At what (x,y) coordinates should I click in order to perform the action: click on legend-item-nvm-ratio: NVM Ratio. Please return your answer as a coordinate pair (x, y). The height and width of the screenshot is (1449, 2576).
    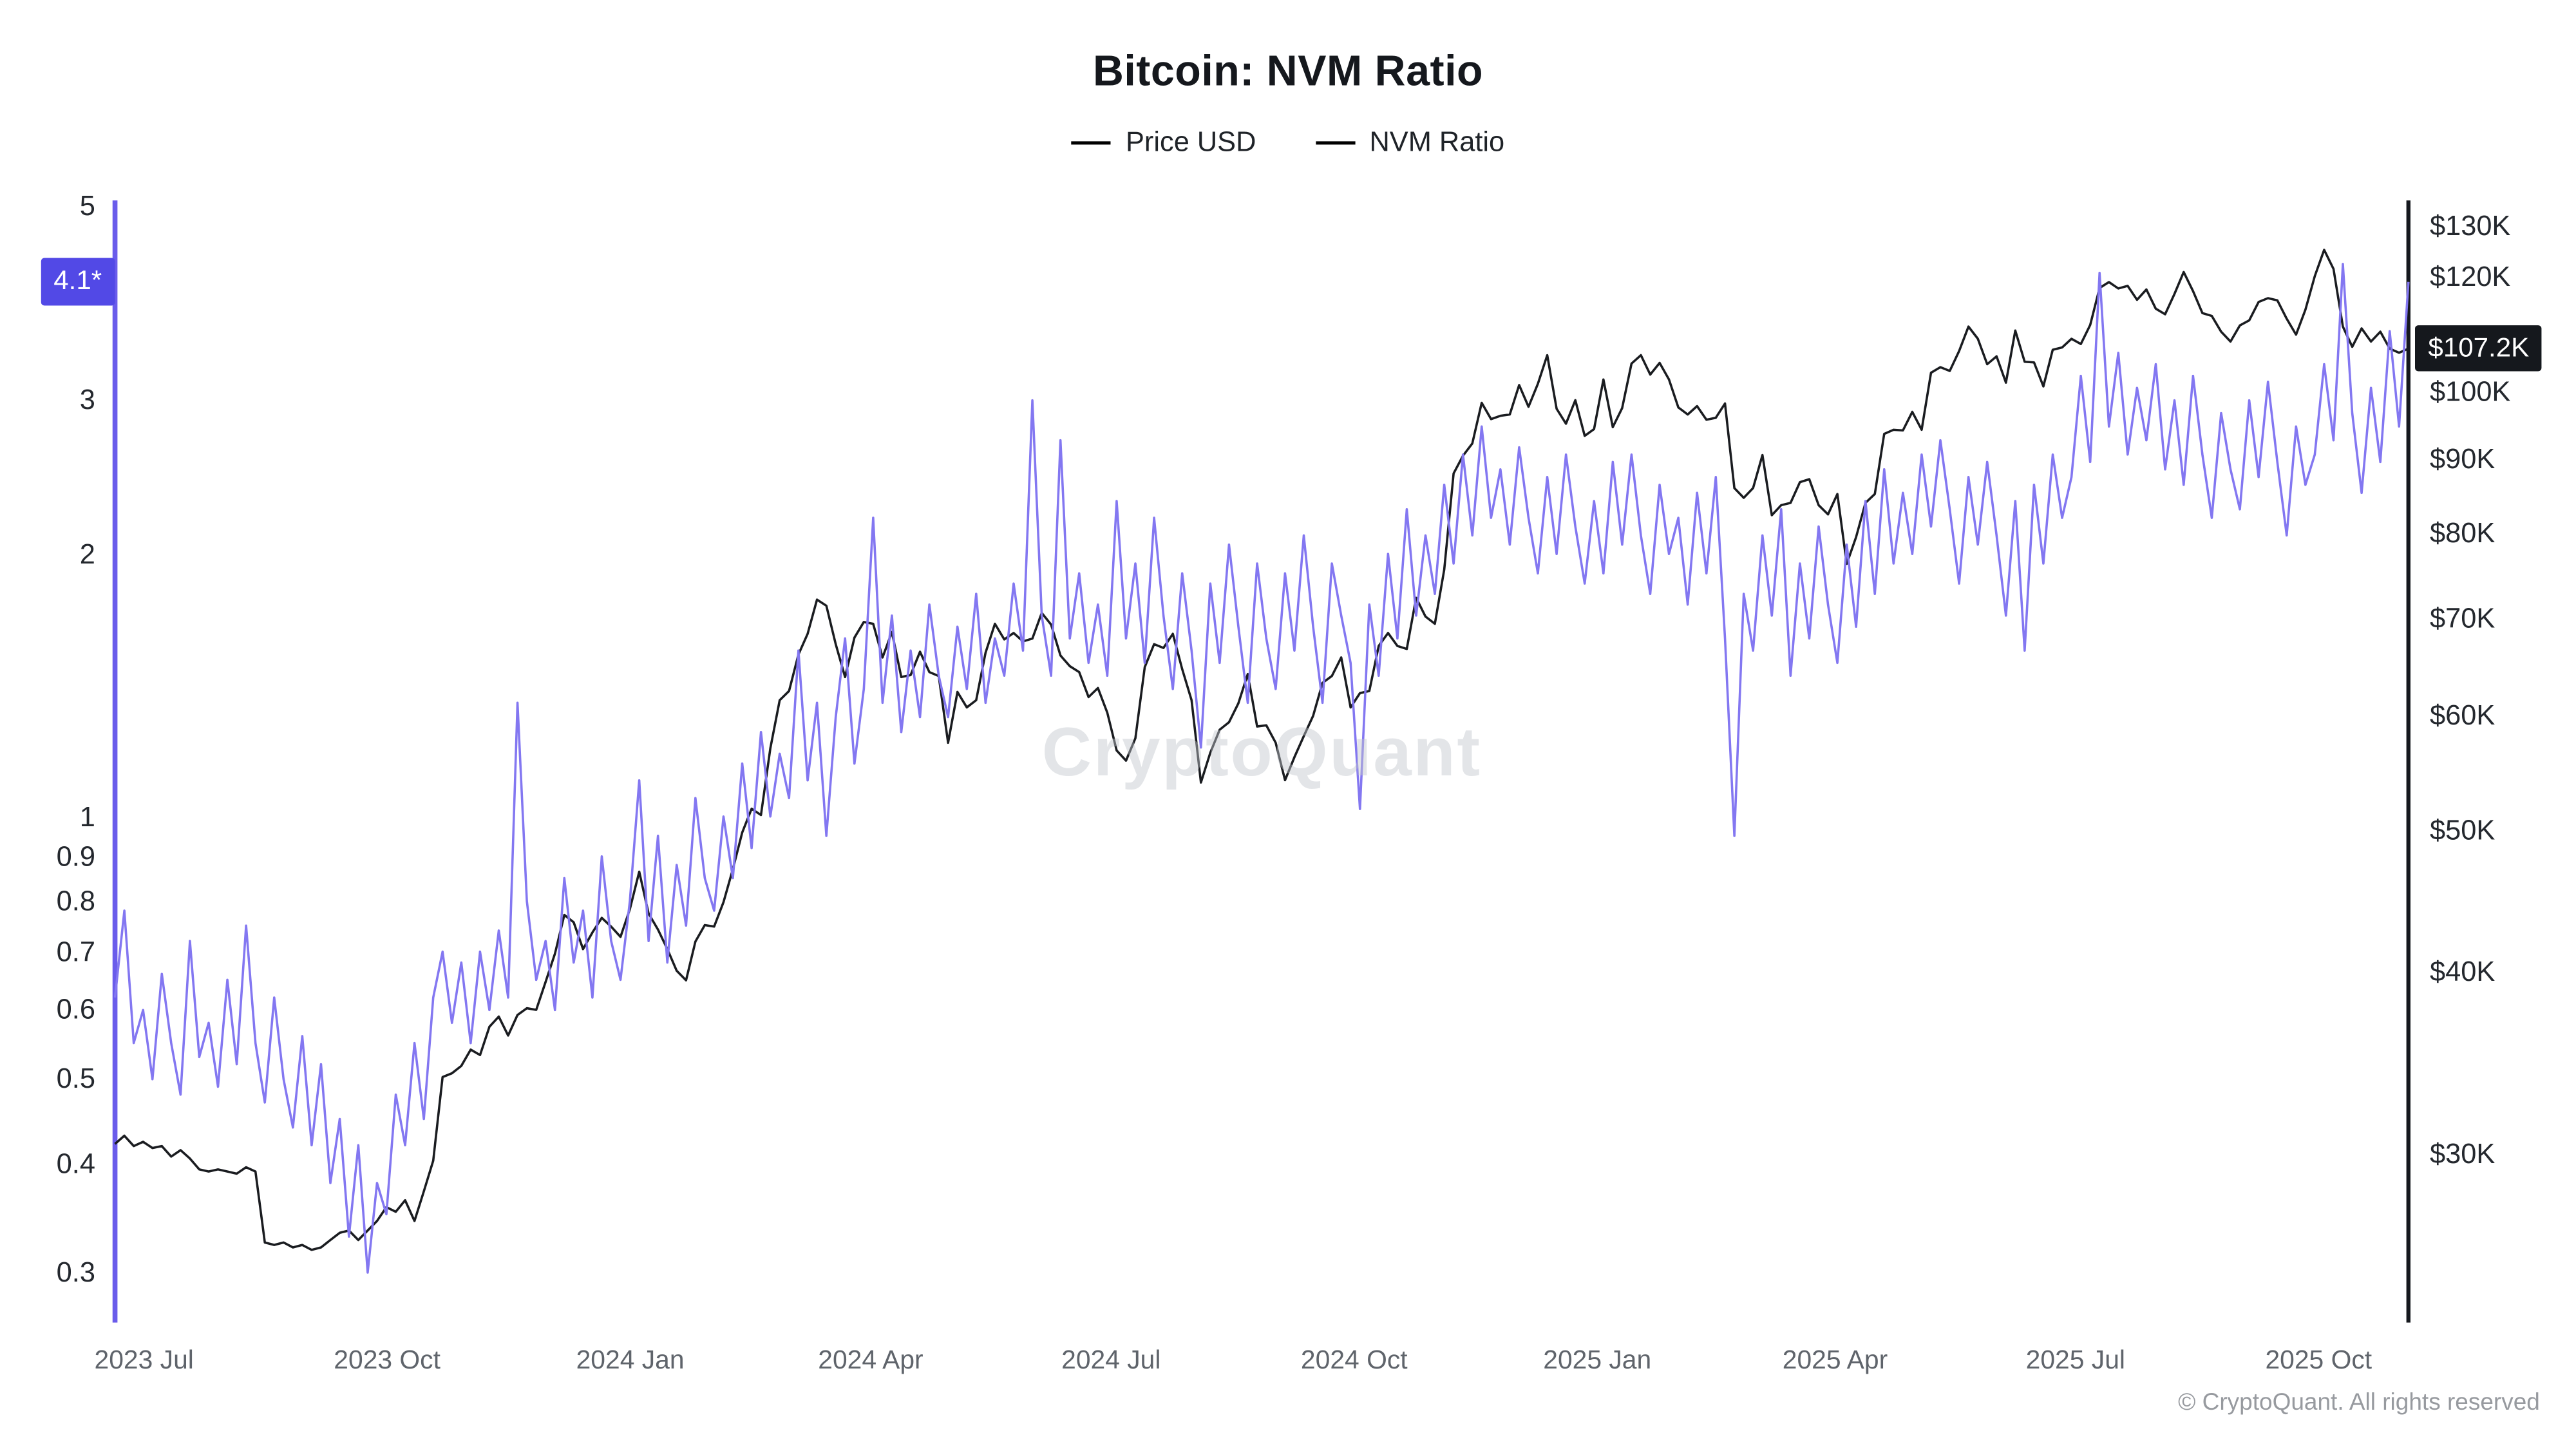
    Looking at the image, I should click on (1409, 143).